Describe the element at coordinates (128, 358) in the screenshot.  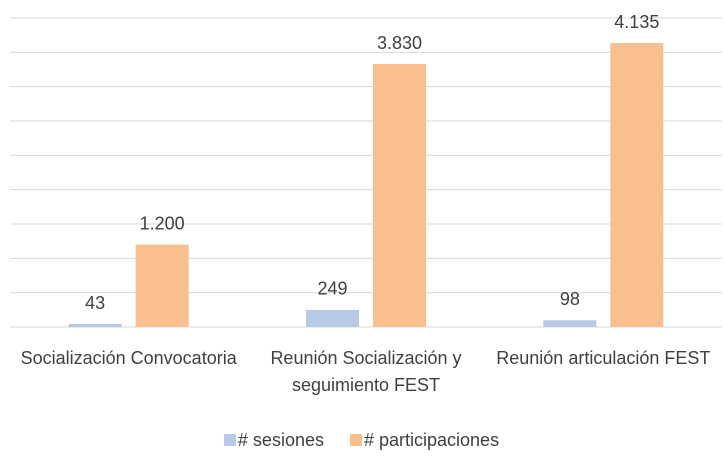
I see `x-tick-label: Socialización Convocatoria` at that location.